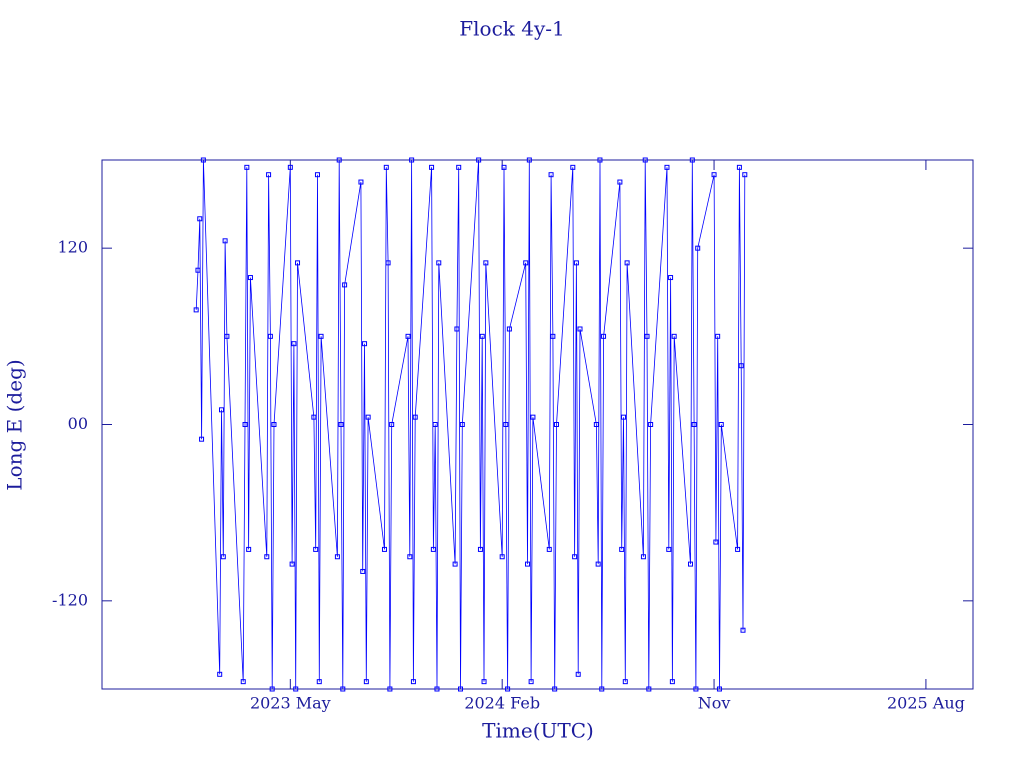 This screenshot has height=772, width=1024. What do you see at coordinates (926, 703) in the screenshot?
I see `x-tick-label: 2025 Aug` at bounding box center [926, 703].